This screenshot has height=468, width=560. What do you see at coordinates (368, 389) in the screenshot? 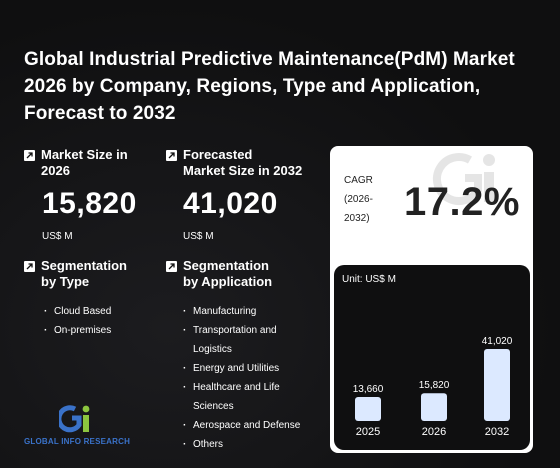
I see `chart-data-label: 13,660` at bounding box center [368, 389].